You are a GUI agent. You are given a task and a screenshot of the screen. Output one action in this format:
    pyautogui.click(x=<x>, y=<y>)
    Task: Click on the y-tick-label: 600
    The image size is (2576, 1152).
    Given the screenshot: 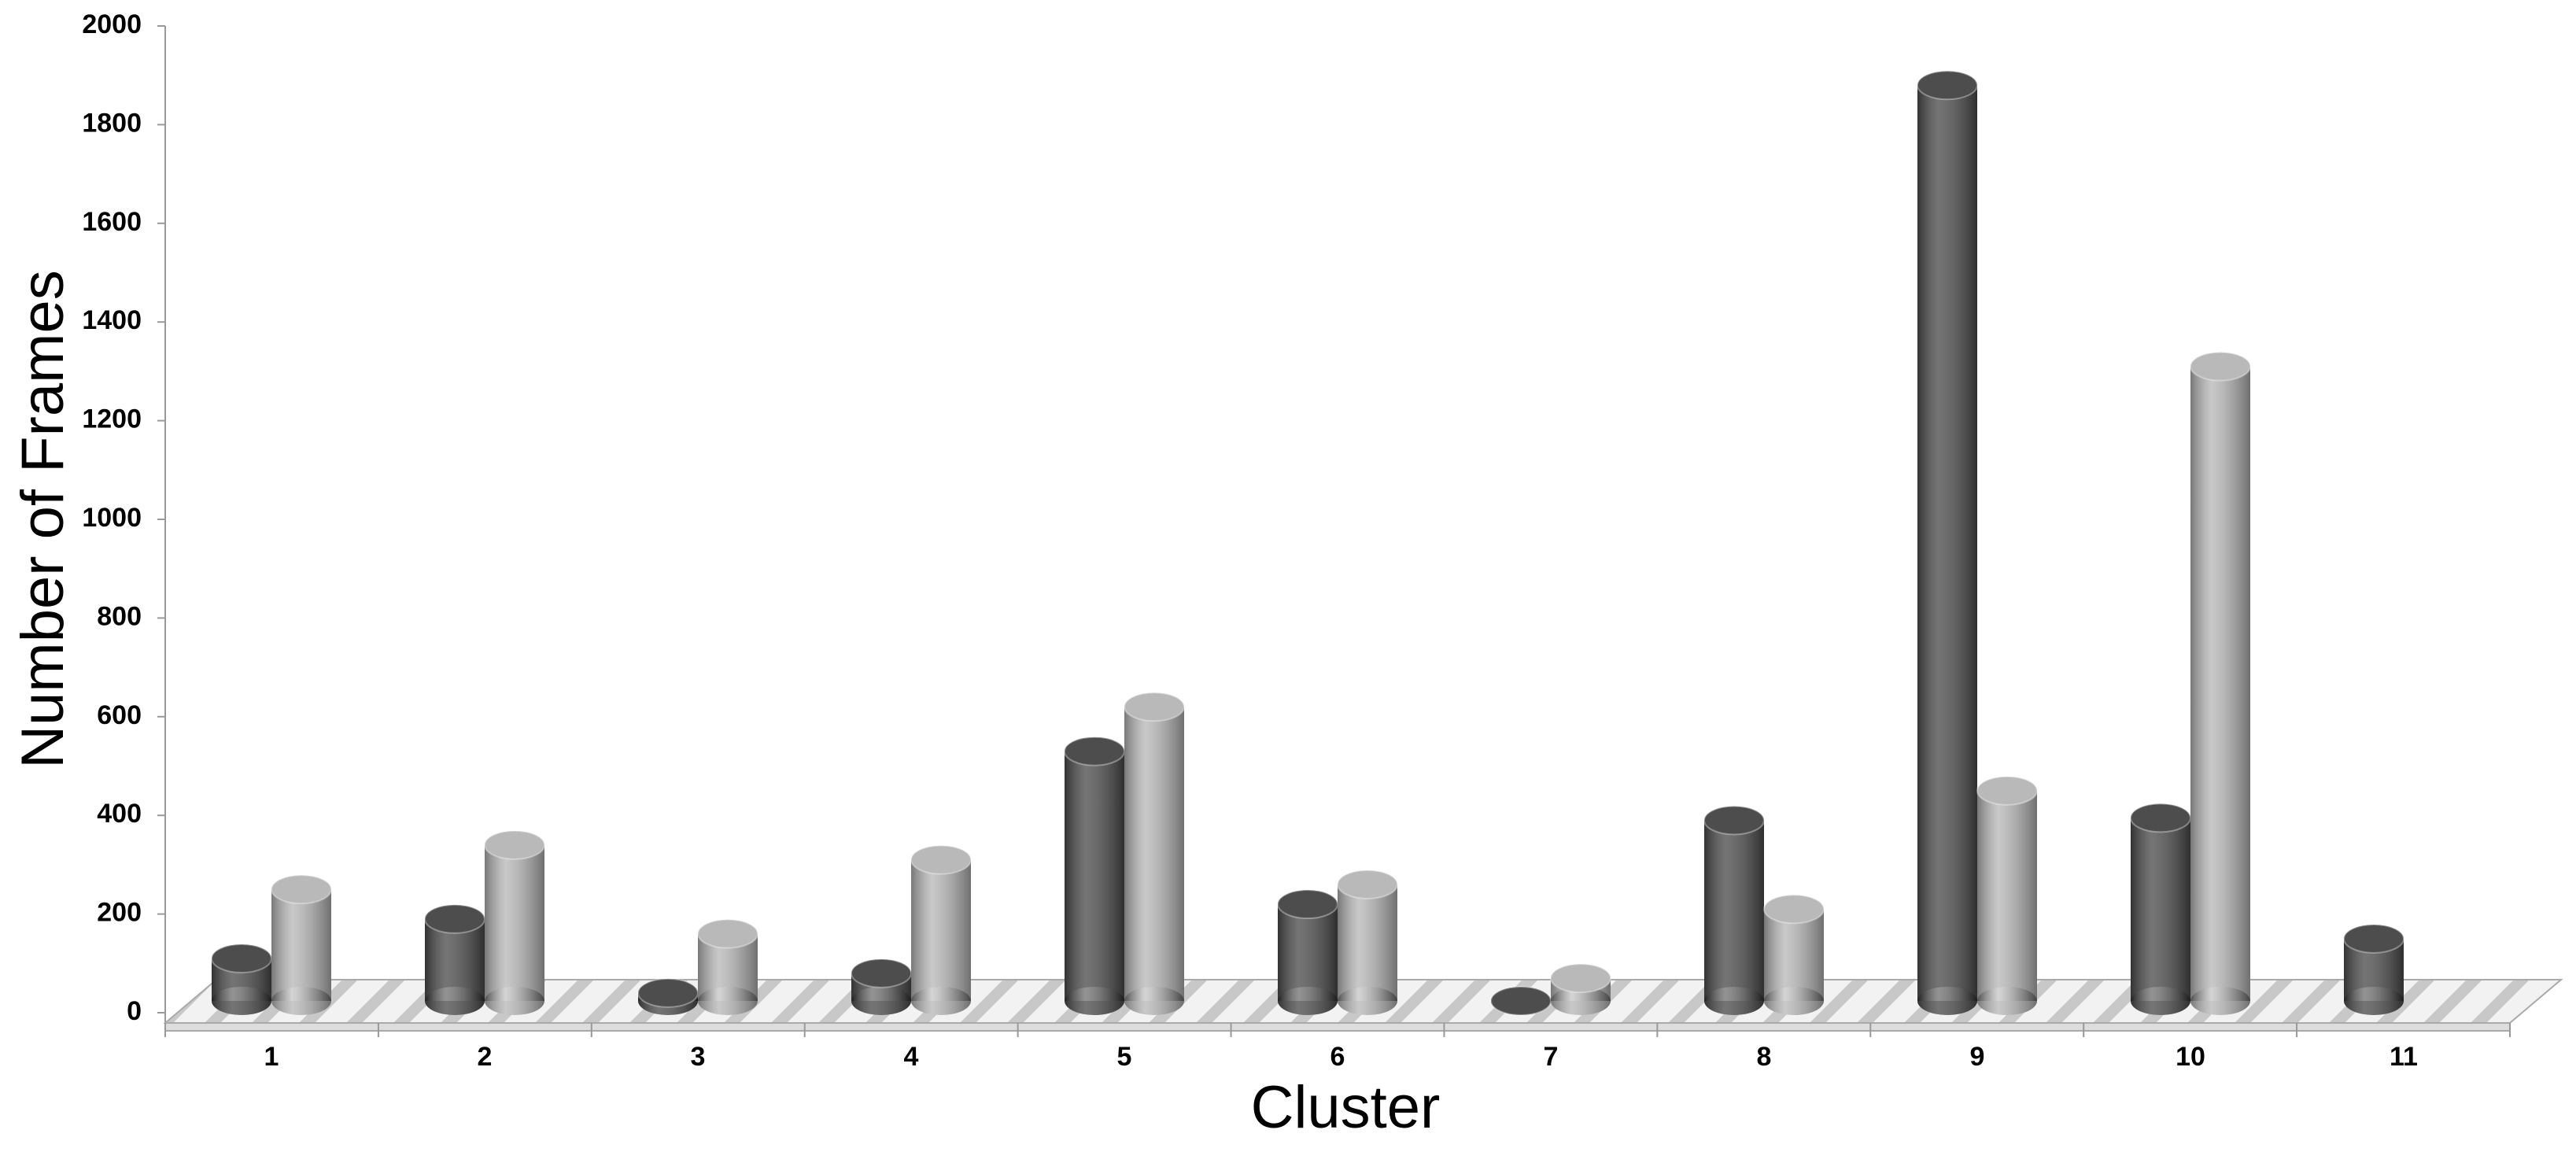 What is the action you would take?
    pyautogui.click(x=119, y=715)
    